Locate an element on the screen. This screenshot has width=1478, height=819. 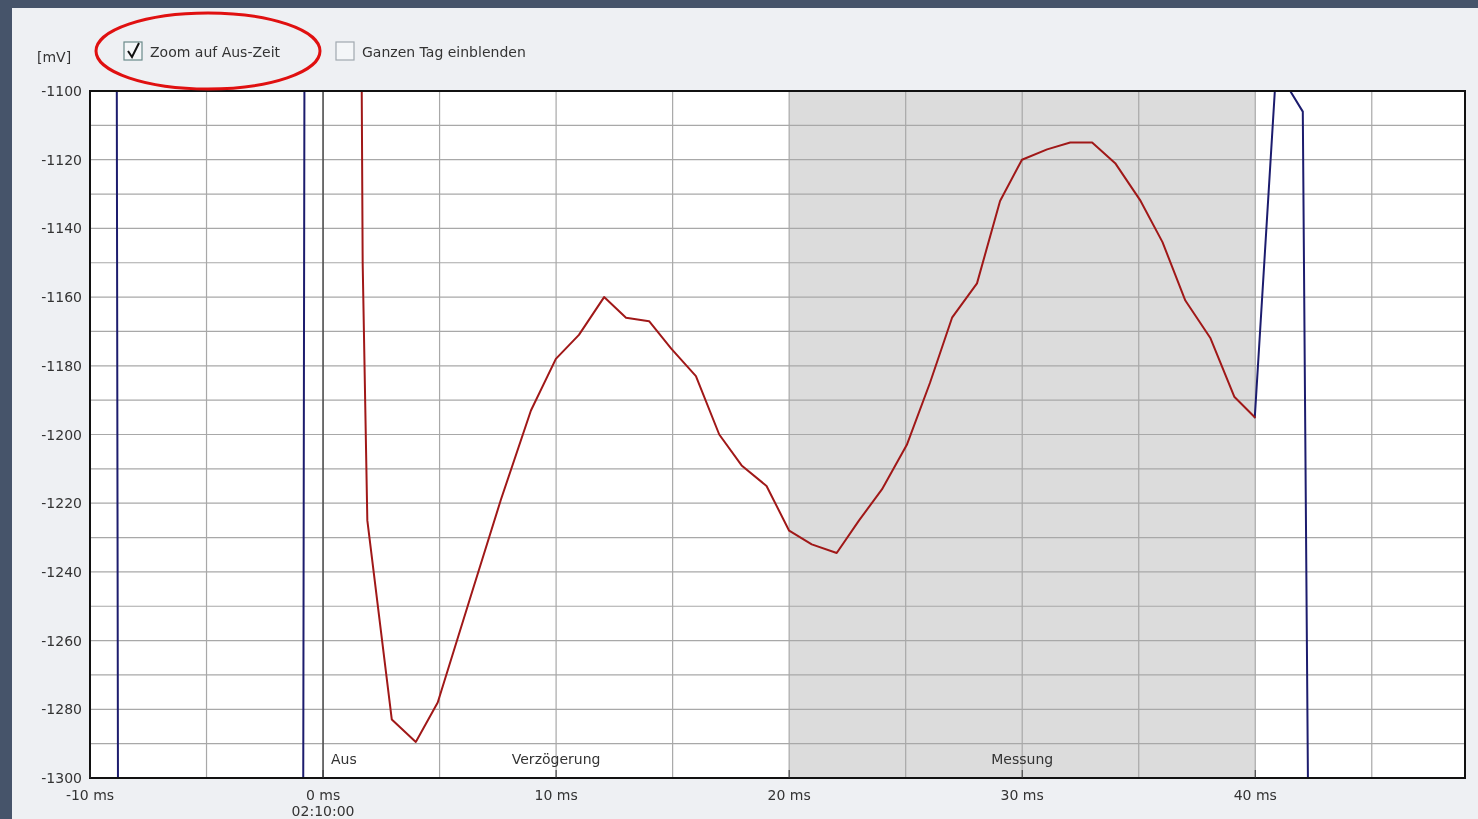
y-tick-label: -1280 is located at coordinates (61, 709).